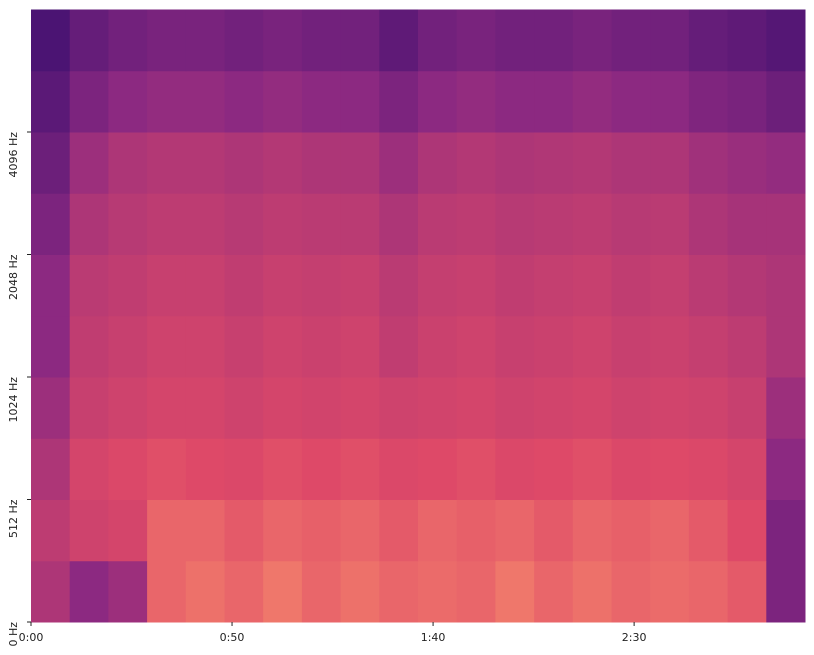 This screenshot has width=814, height=655. Describe the element at coordinates (13, 518) in the screenshot. I see `y-tick-label: 512 Hz` at that location.